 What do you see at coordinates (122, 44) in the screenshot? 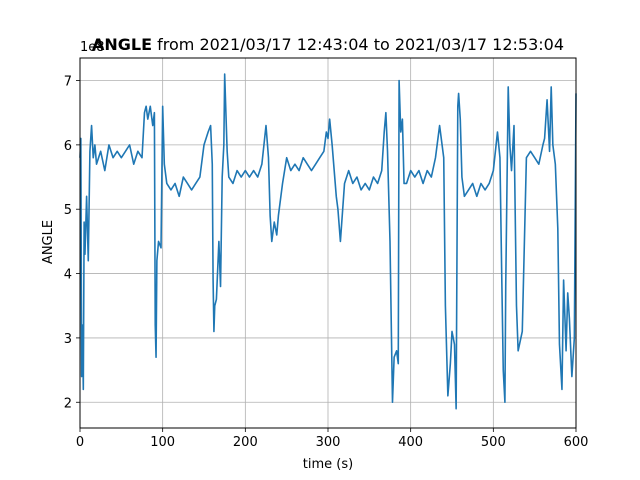
I see `title-bold-part: ANGLE` at bounding box center [122, 44].